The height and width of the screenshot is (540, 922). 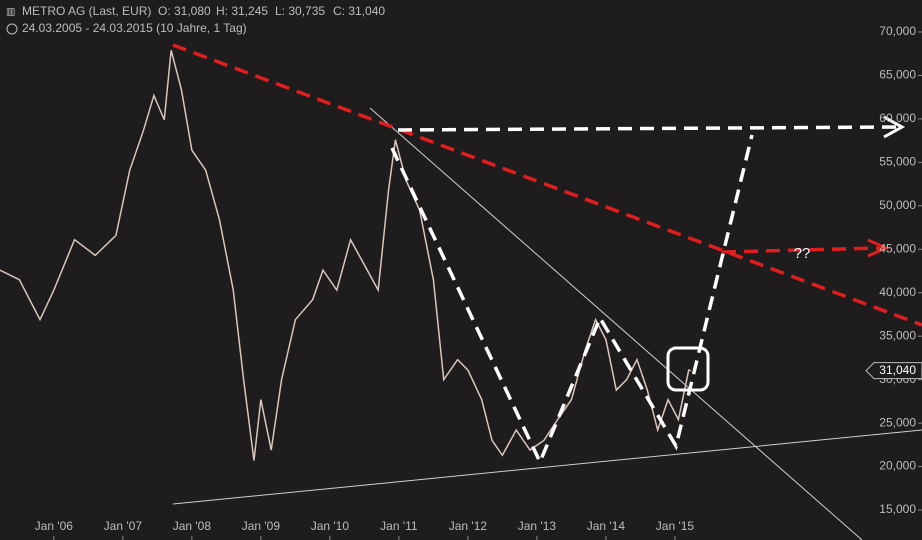 What do you see at coordinates (86, 11) in the screenshot?
I see `chart-title: METRO AG (Last, EUR)` at bounding box center [86, 11].